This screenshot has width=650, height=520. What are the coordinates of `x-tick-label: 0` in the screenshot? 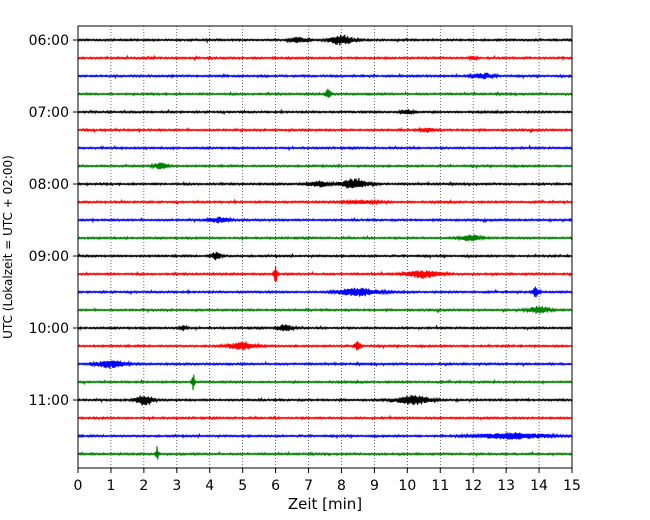 It's located at (78, 486).